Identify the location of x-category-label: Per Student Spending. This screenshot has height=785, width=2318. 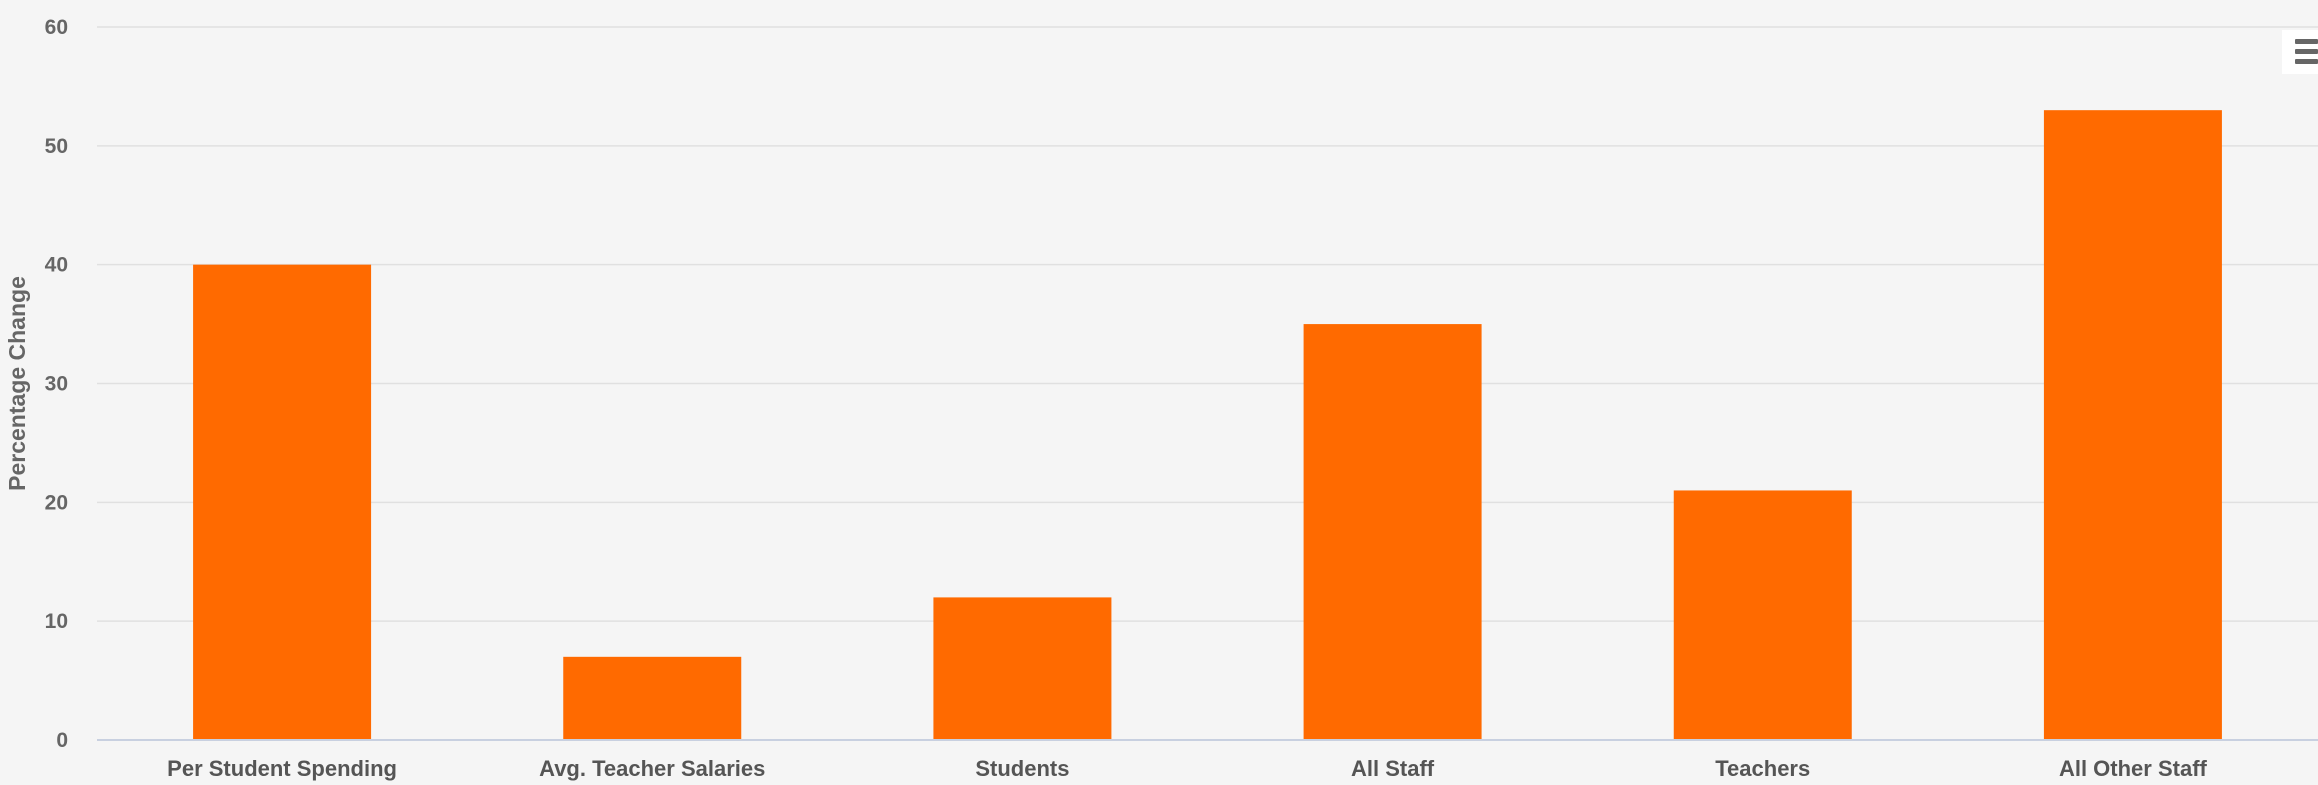
(282, 768).